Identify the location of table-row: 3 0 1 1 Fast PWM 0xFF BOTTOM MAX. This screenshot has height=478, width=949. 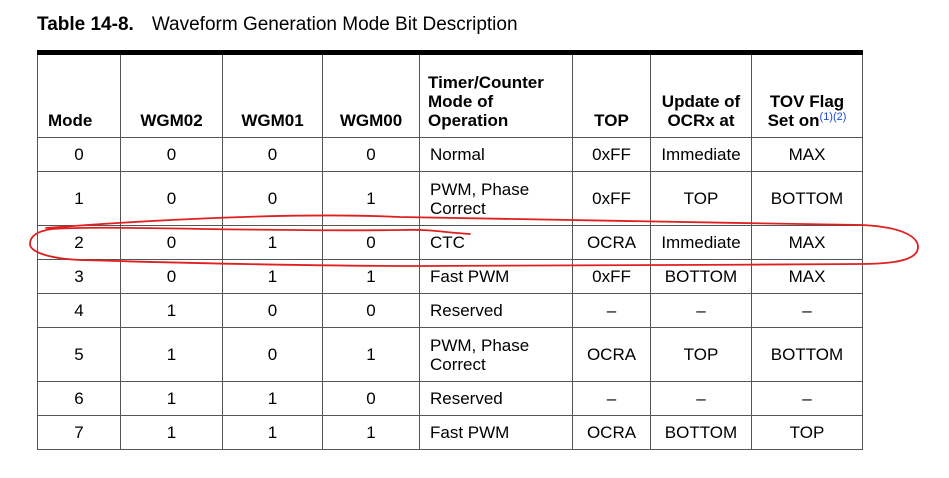
(450, 276).